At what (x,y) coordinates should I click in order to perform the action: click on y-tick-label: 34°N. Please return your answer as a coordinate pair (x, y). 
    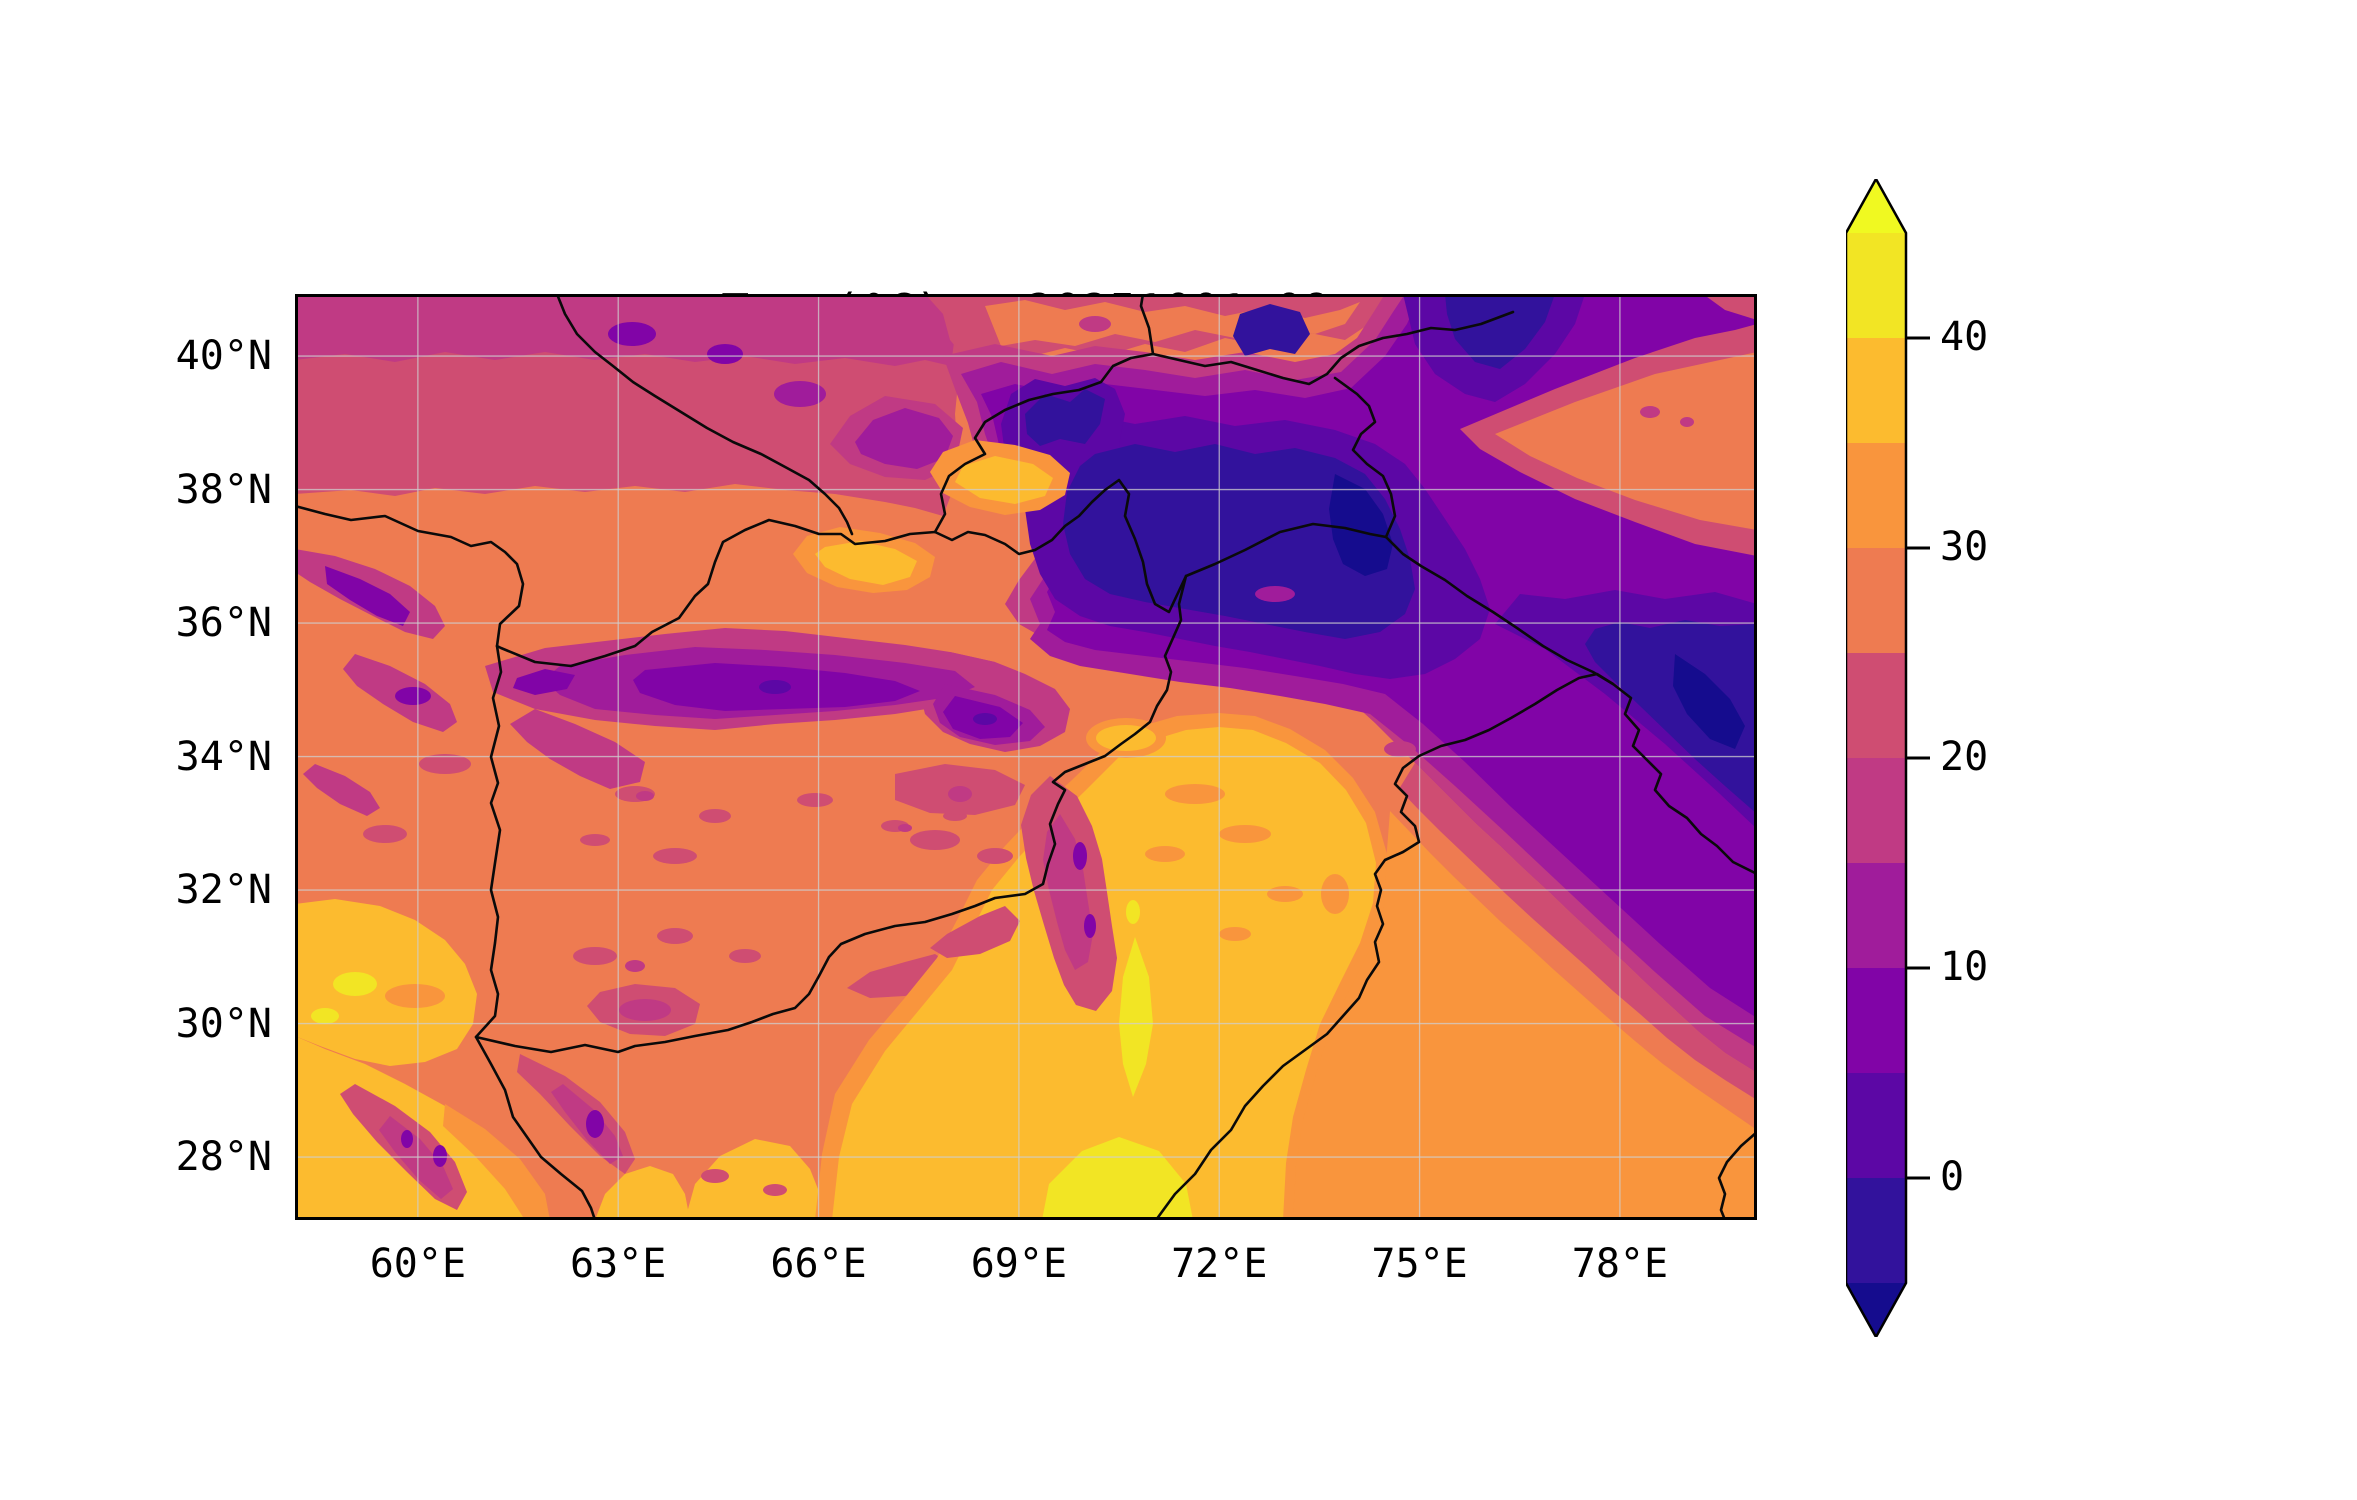
    Looking at the image, I should click on (223, 756).